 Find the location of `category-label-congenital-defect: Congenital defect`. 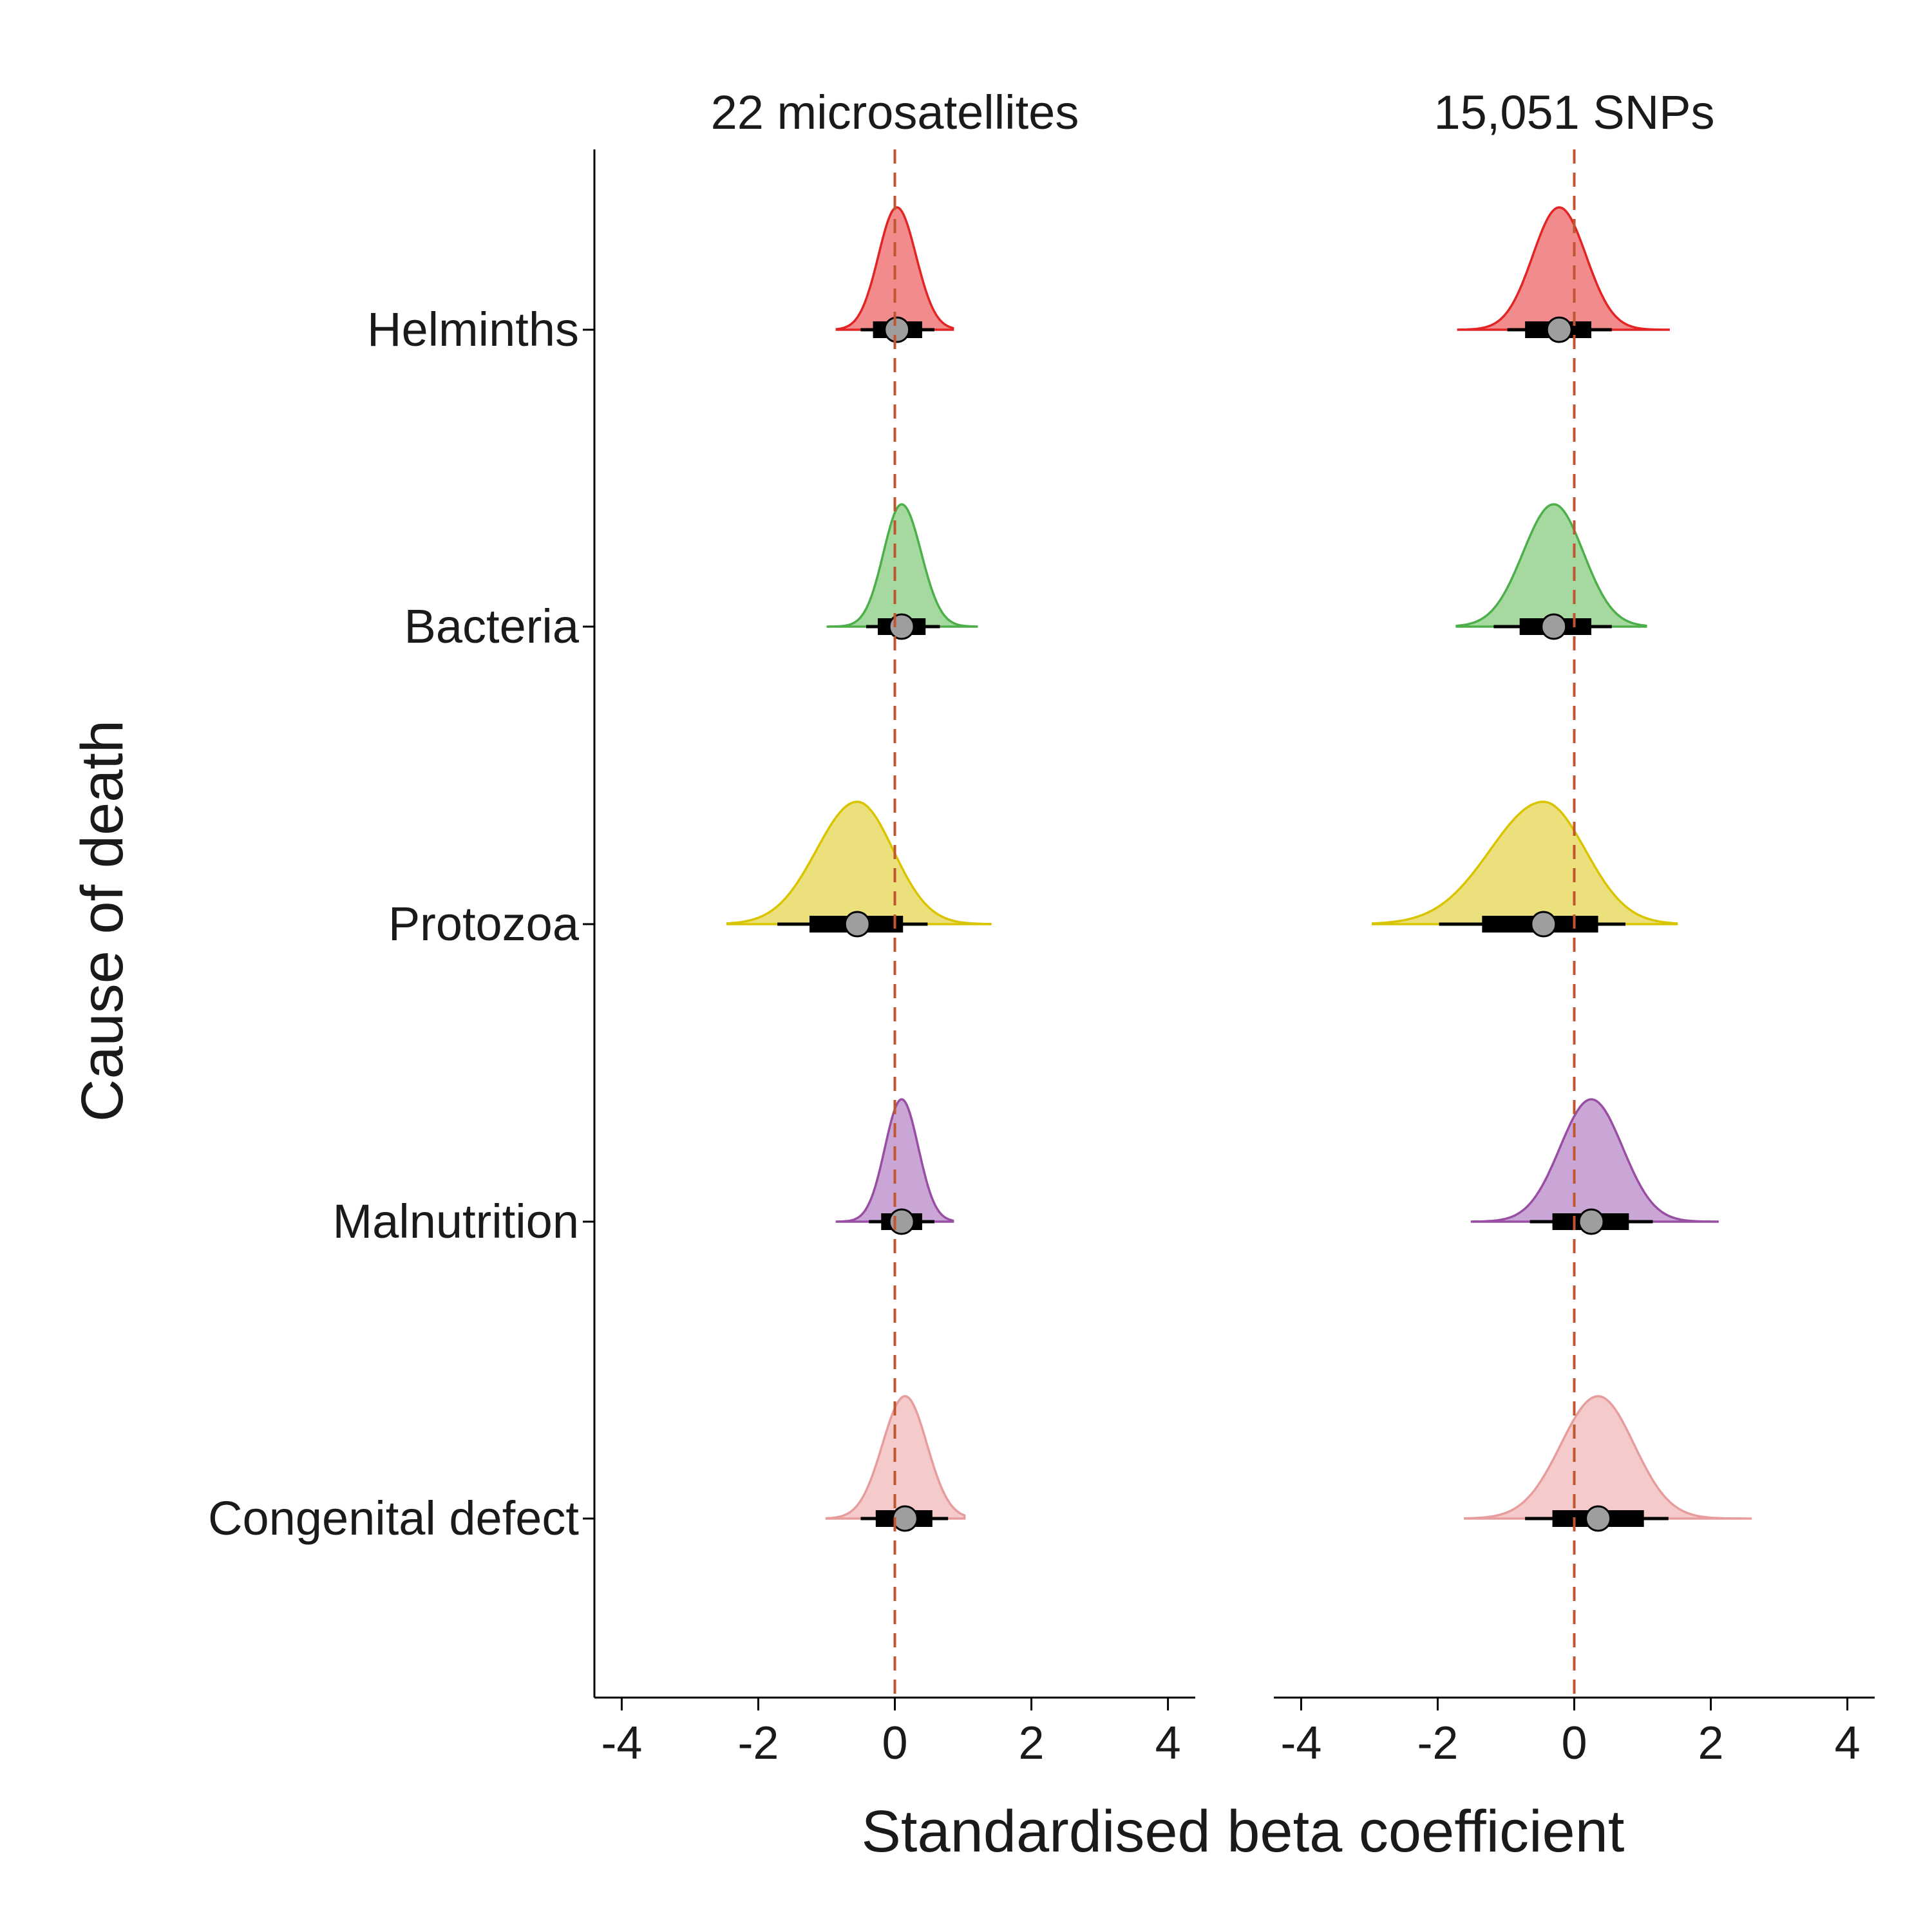

category-label-congenital-defect: Congenital defect is located at coordinates (394, 1518).